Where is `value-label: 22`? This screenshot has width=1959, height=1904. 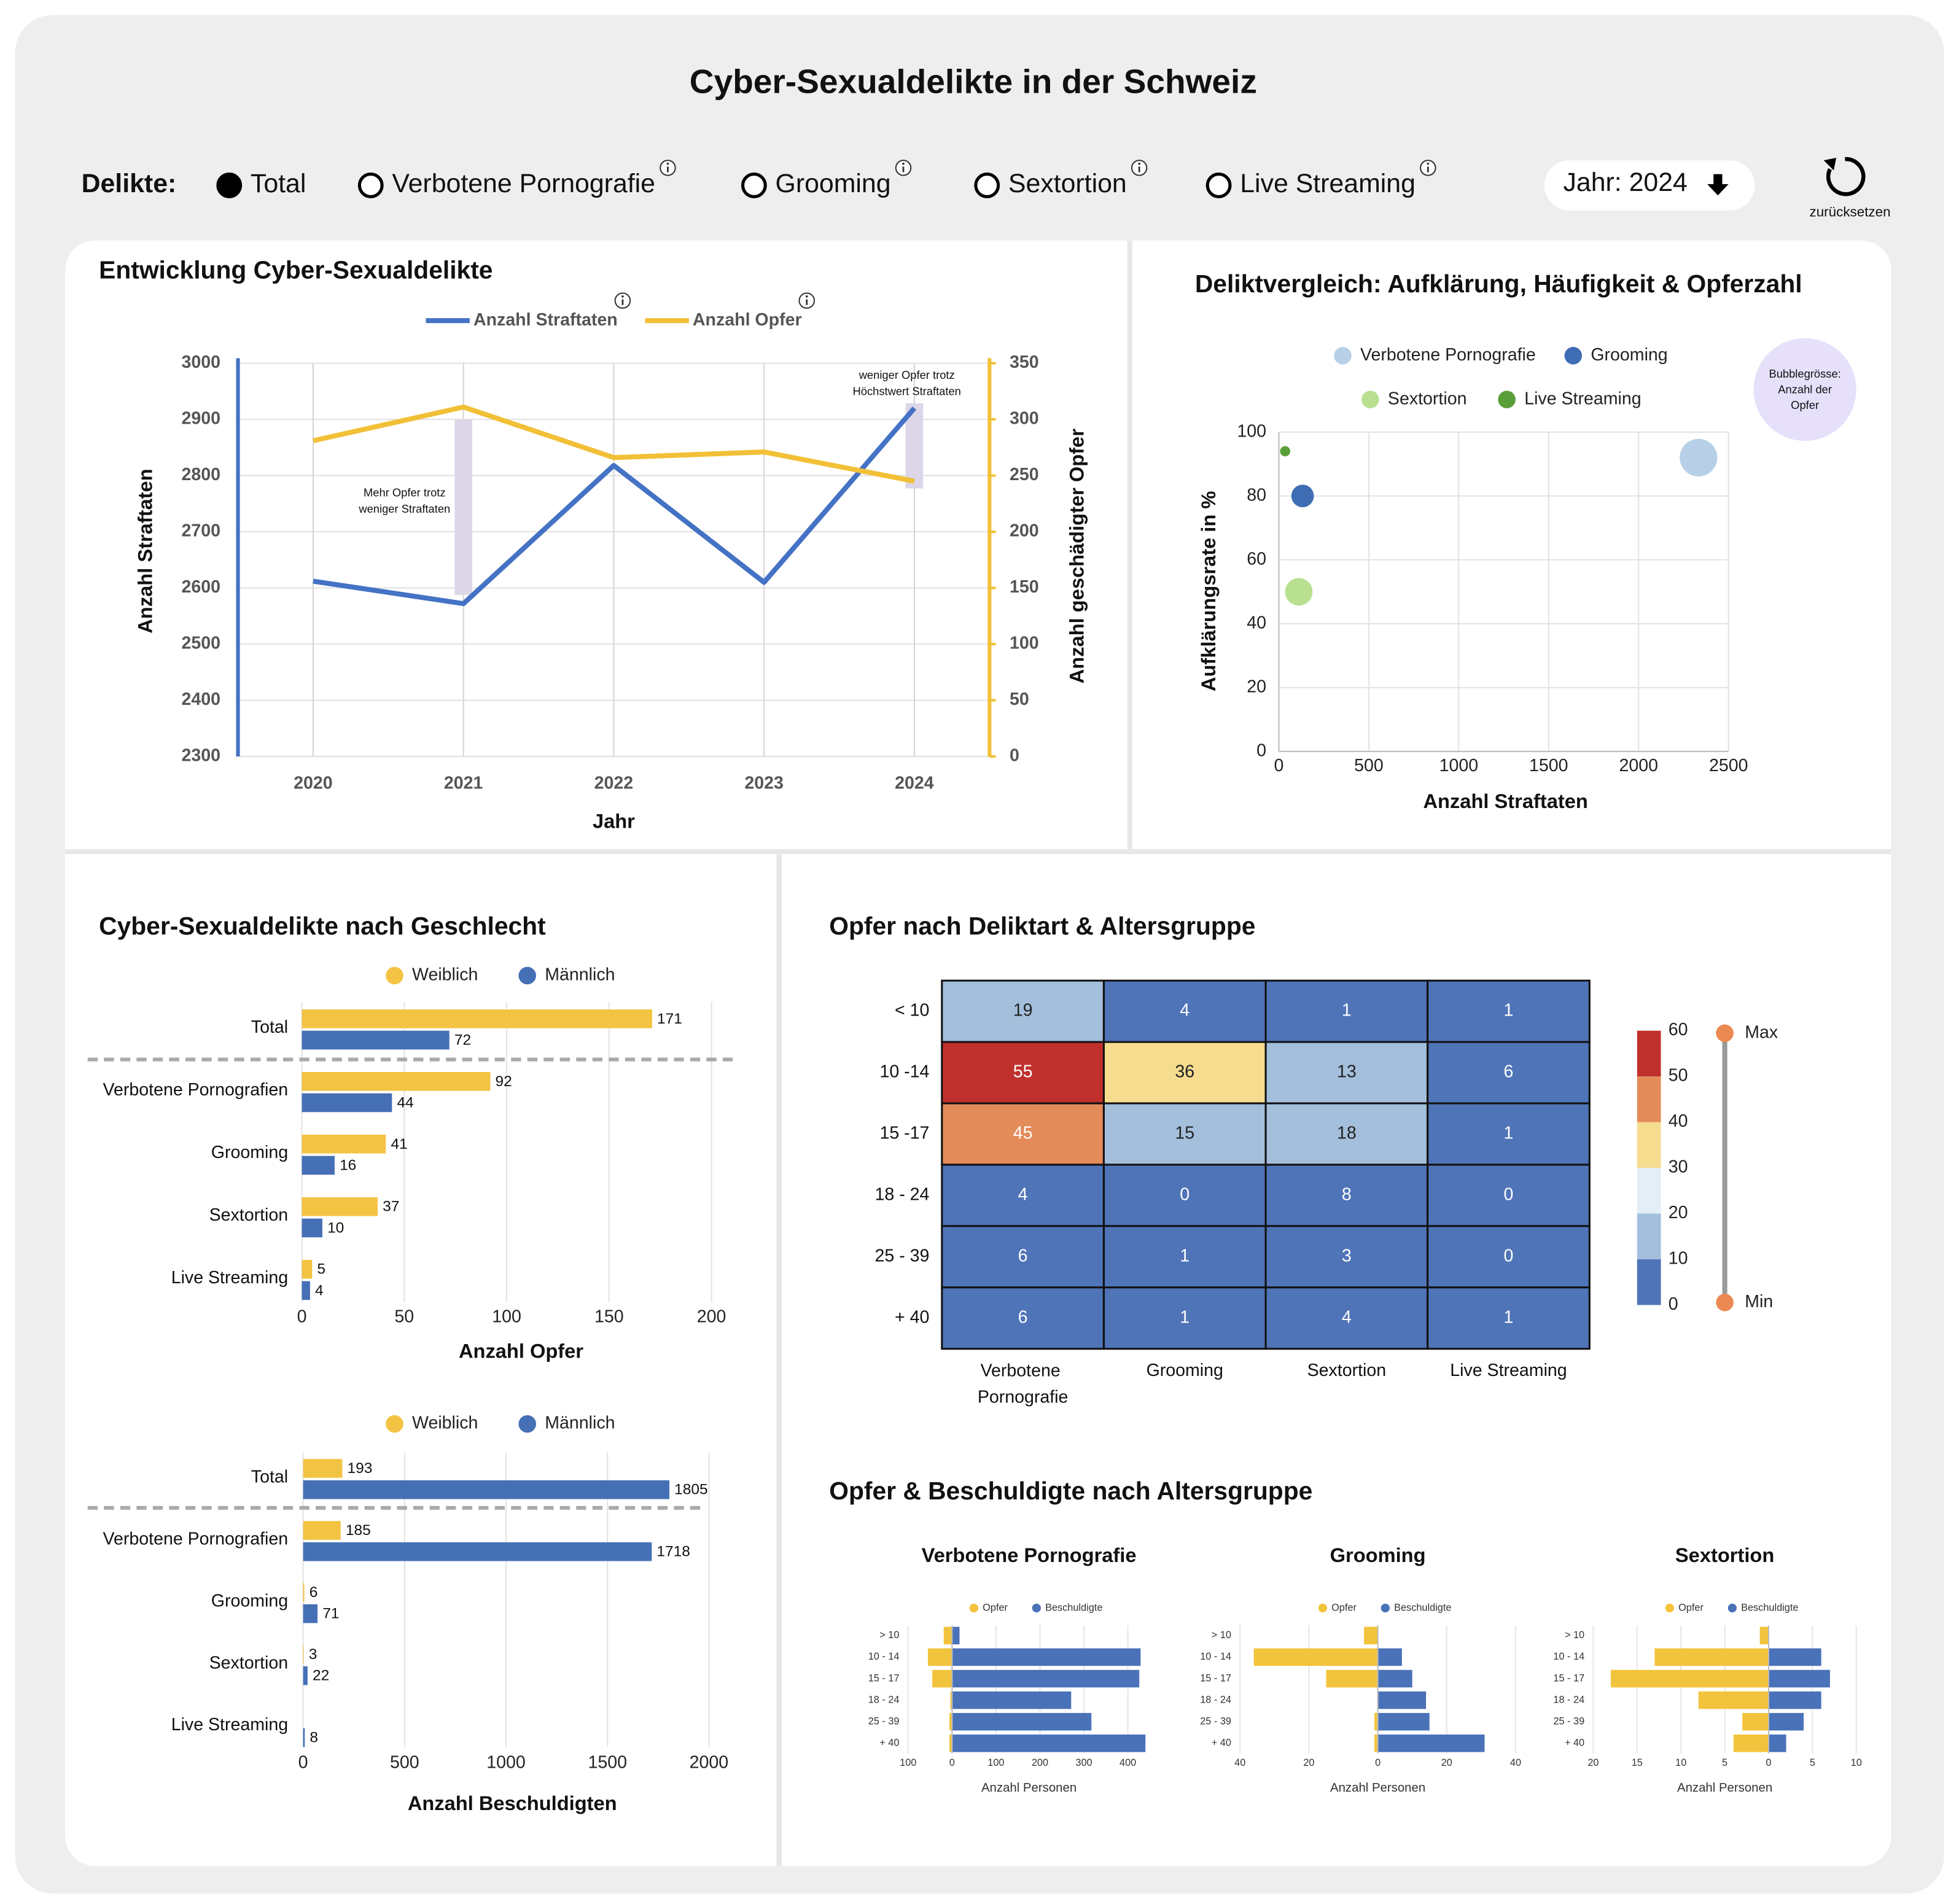 value-label: 22 is located at coordinates (321, 1676).